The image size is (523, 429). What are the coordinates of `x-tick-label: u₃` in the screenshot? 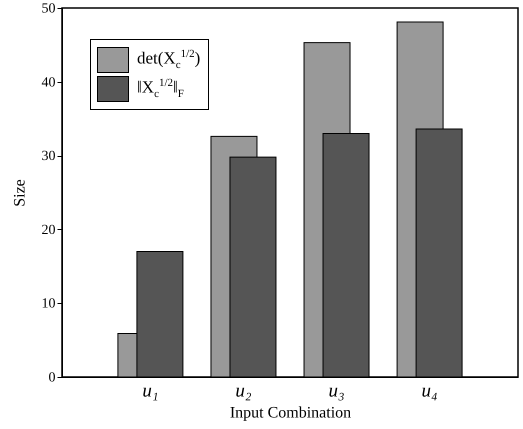 It's located at (336, 391).